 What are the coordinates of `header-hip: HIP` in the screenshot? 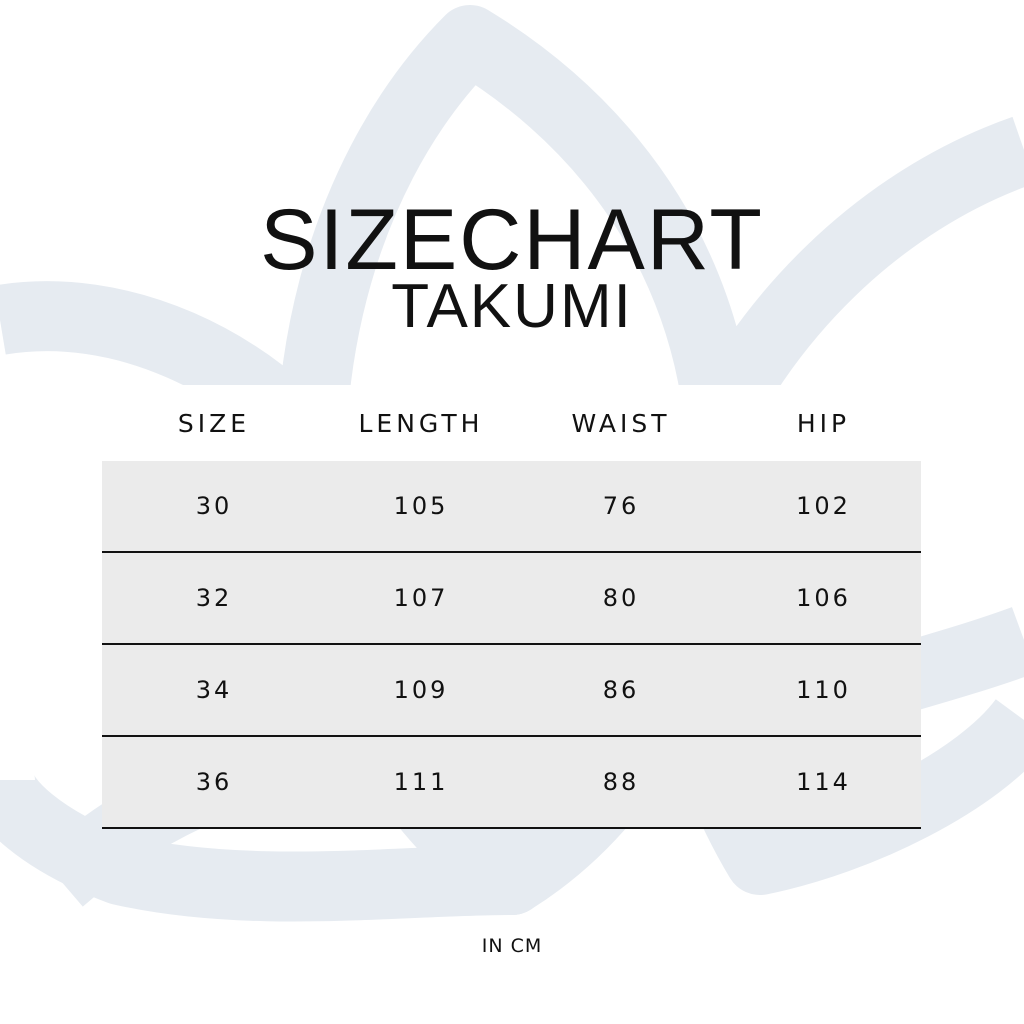 It's located at (823, 423).